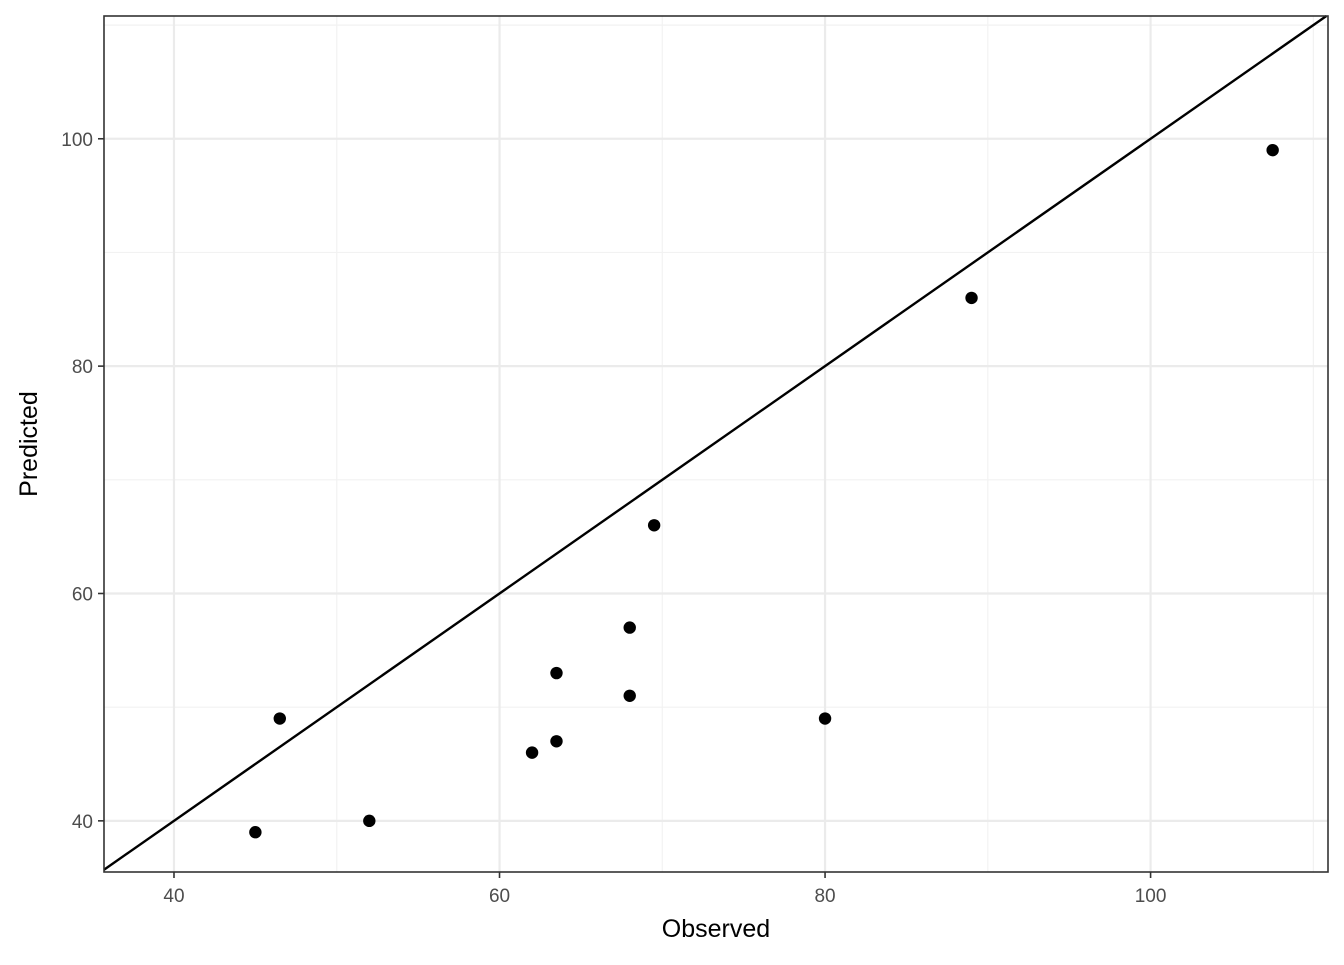 The image size is (1344, 965). I want to click on y-axis-title: Predicted, so click(29, 444).